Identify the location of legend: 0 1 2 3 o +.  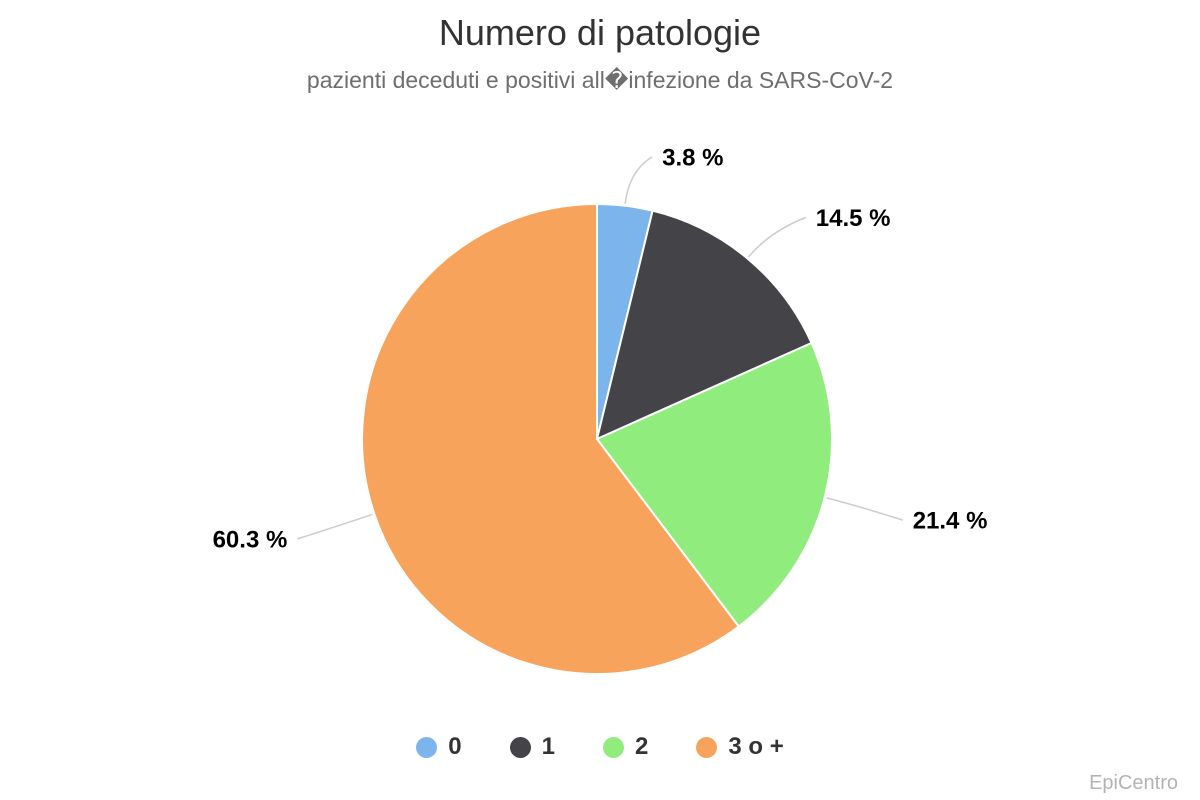
(600, 747).